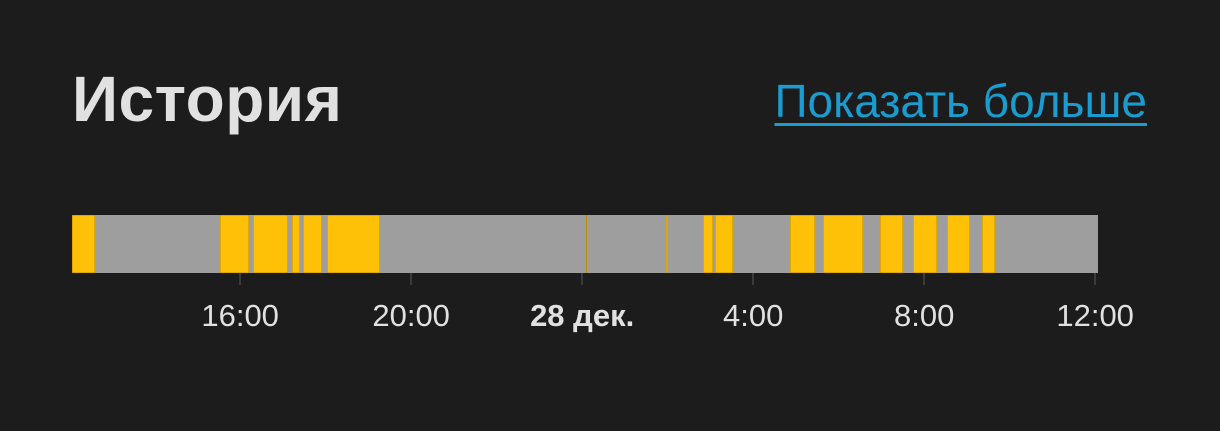  I want to click on axis-tick-label: 12:00, so click(1095, 315).